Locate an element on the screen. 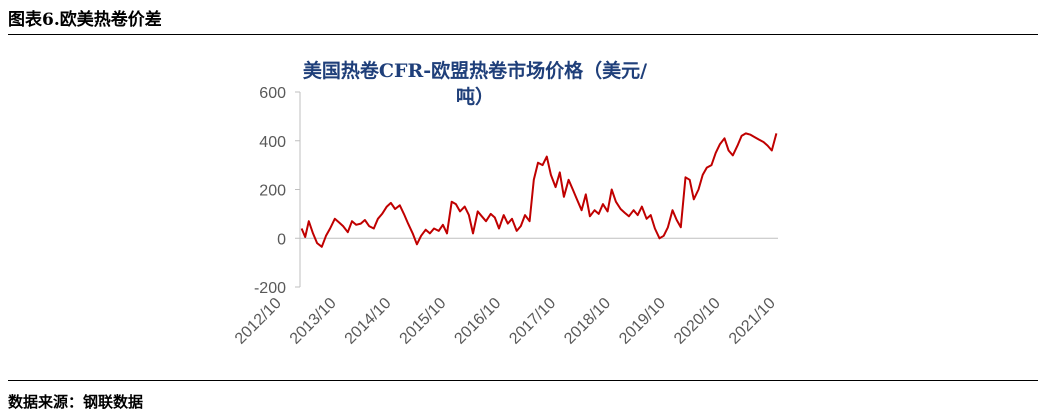  y-tick-label: 600 is located at coordinates (272, 93).